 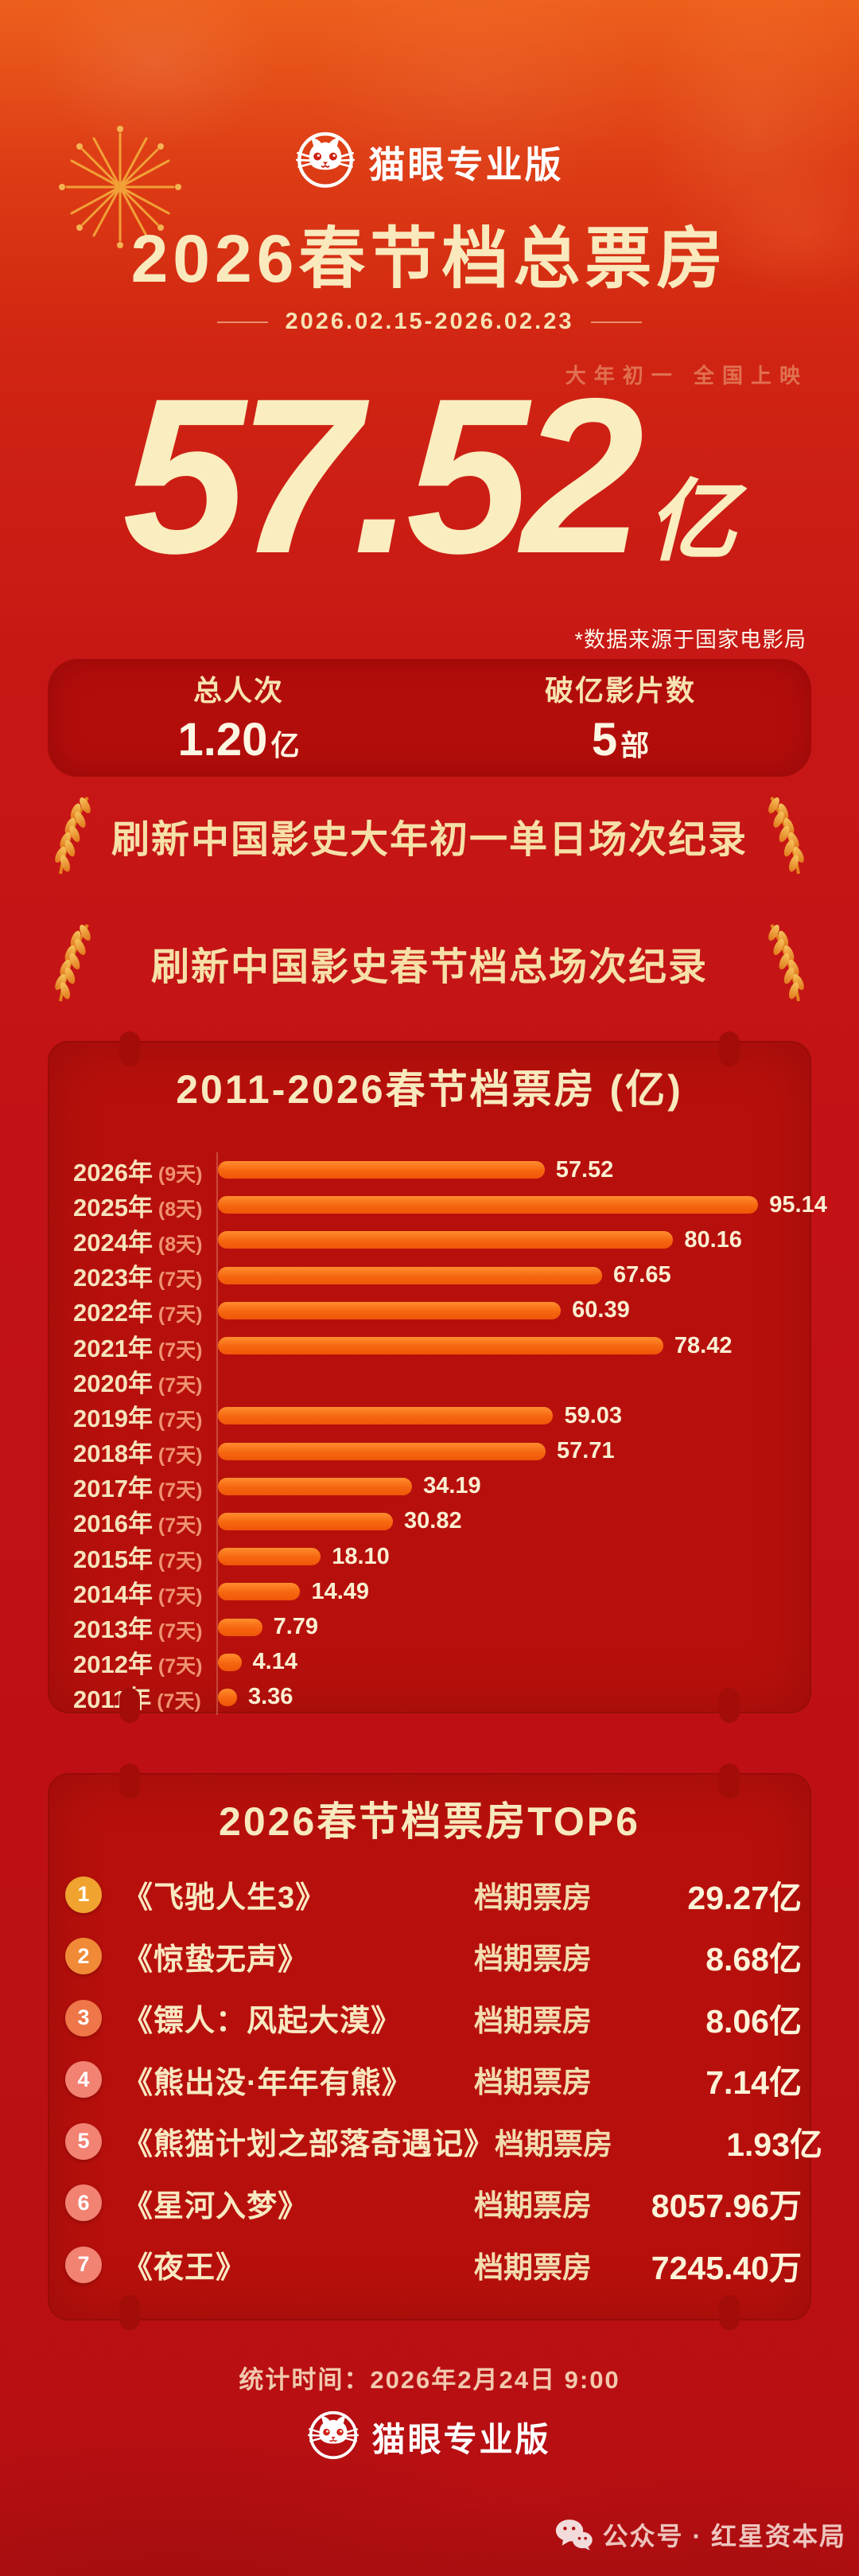 I want to click on background-poster-text: 大年初一 全国上映, so click(x=686, y=376).